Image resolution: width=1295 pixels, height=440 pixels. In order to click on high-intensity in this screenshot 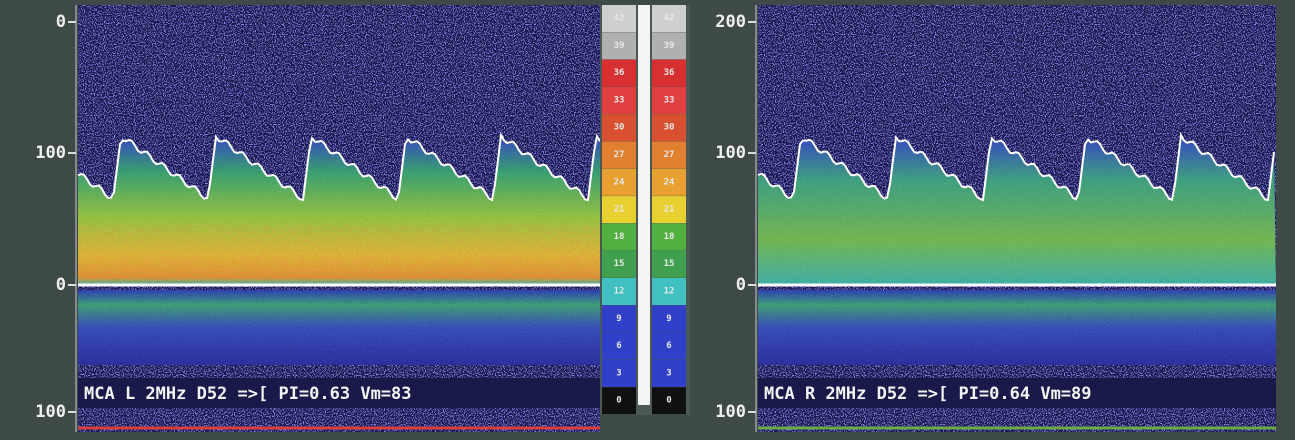, I will do `click(339, 252)`.